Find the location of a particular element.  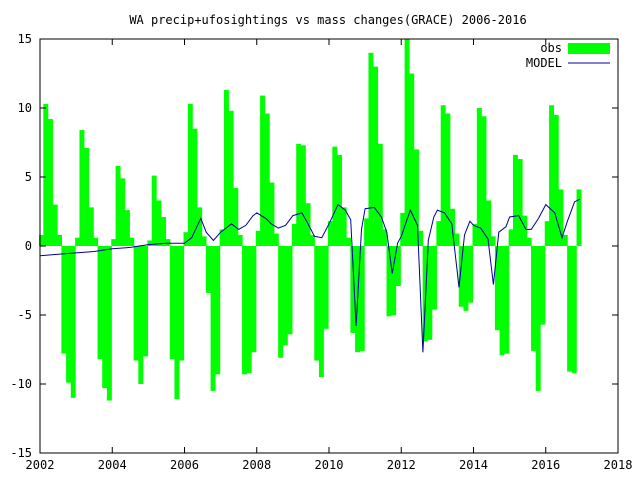

x-tick-label: 2002 is located at coordinates (40, 465).